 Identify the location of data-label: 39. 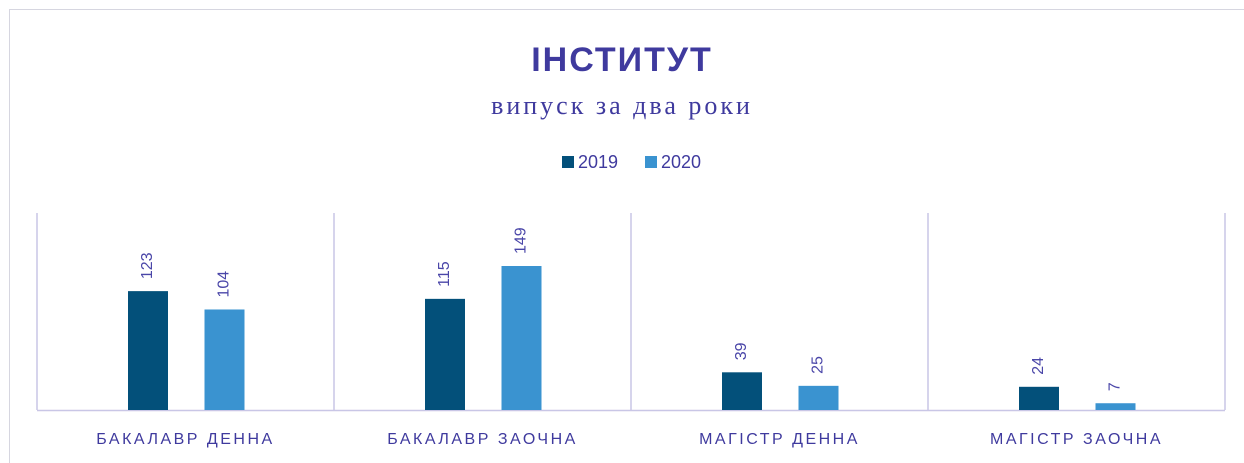
(741, 351).